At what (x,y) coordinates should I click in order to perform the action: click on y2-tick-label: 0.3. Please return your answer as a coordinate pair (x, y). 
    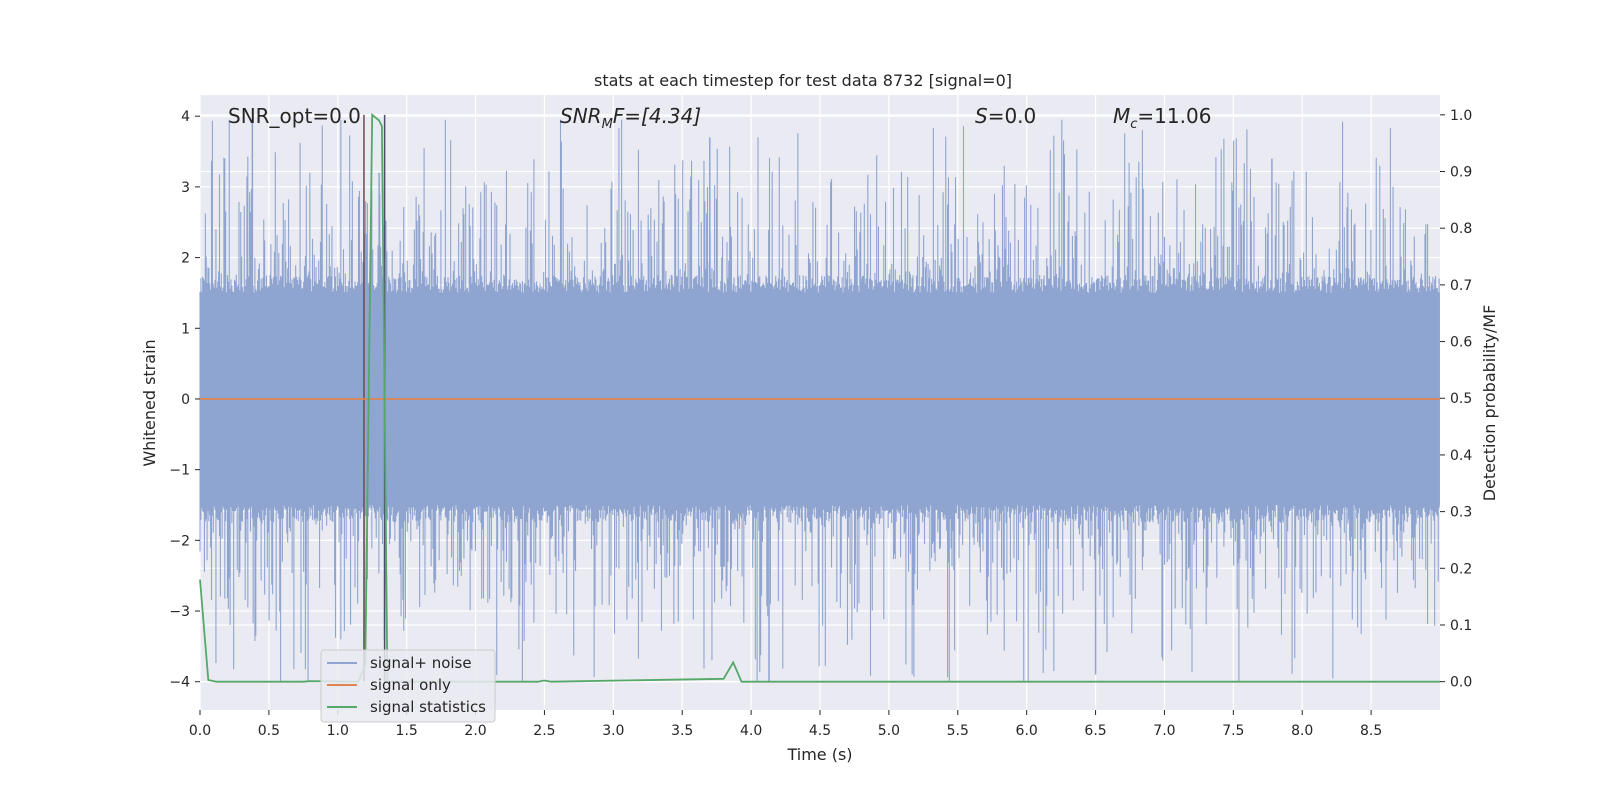
    Looking at the image, I should click on (1461, 513).